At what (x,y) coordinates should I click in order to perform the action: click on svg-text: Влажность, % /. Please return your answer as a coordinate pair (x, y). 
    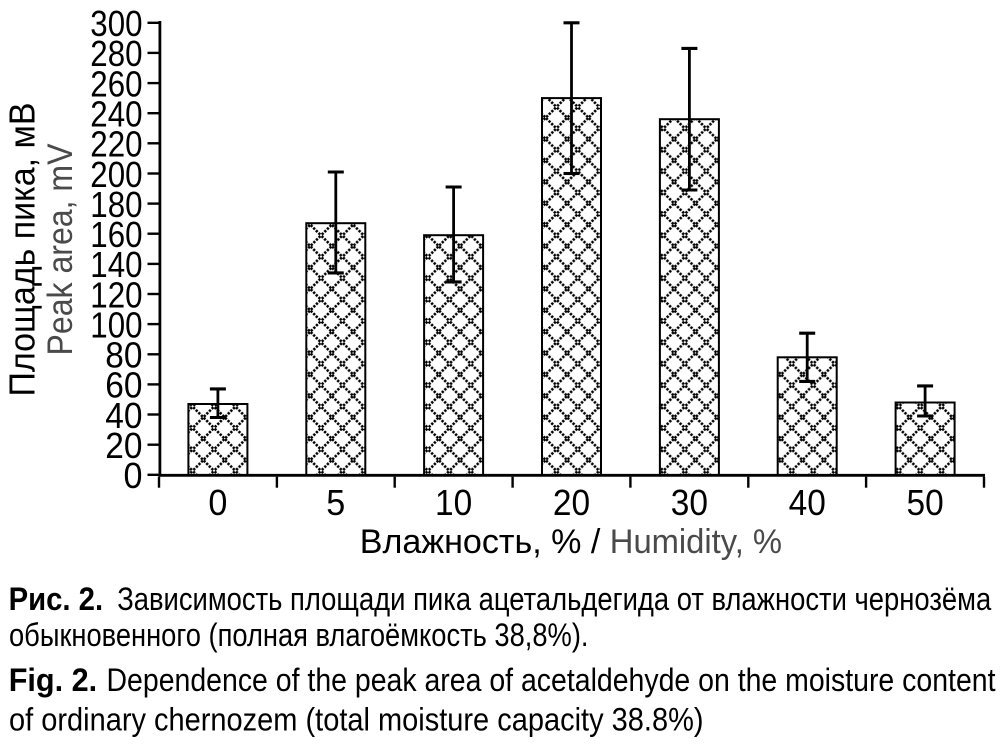
    Looking at the image, I should click on (480, 542).